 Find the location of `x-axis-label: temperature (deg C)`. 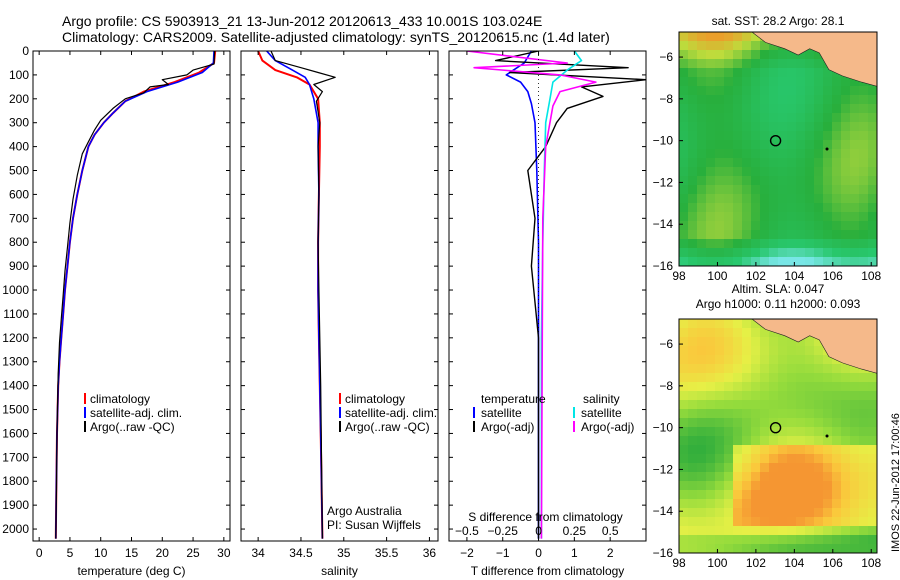

x-axis-label: temperature (deg C) is located at coordinates (131, 571).